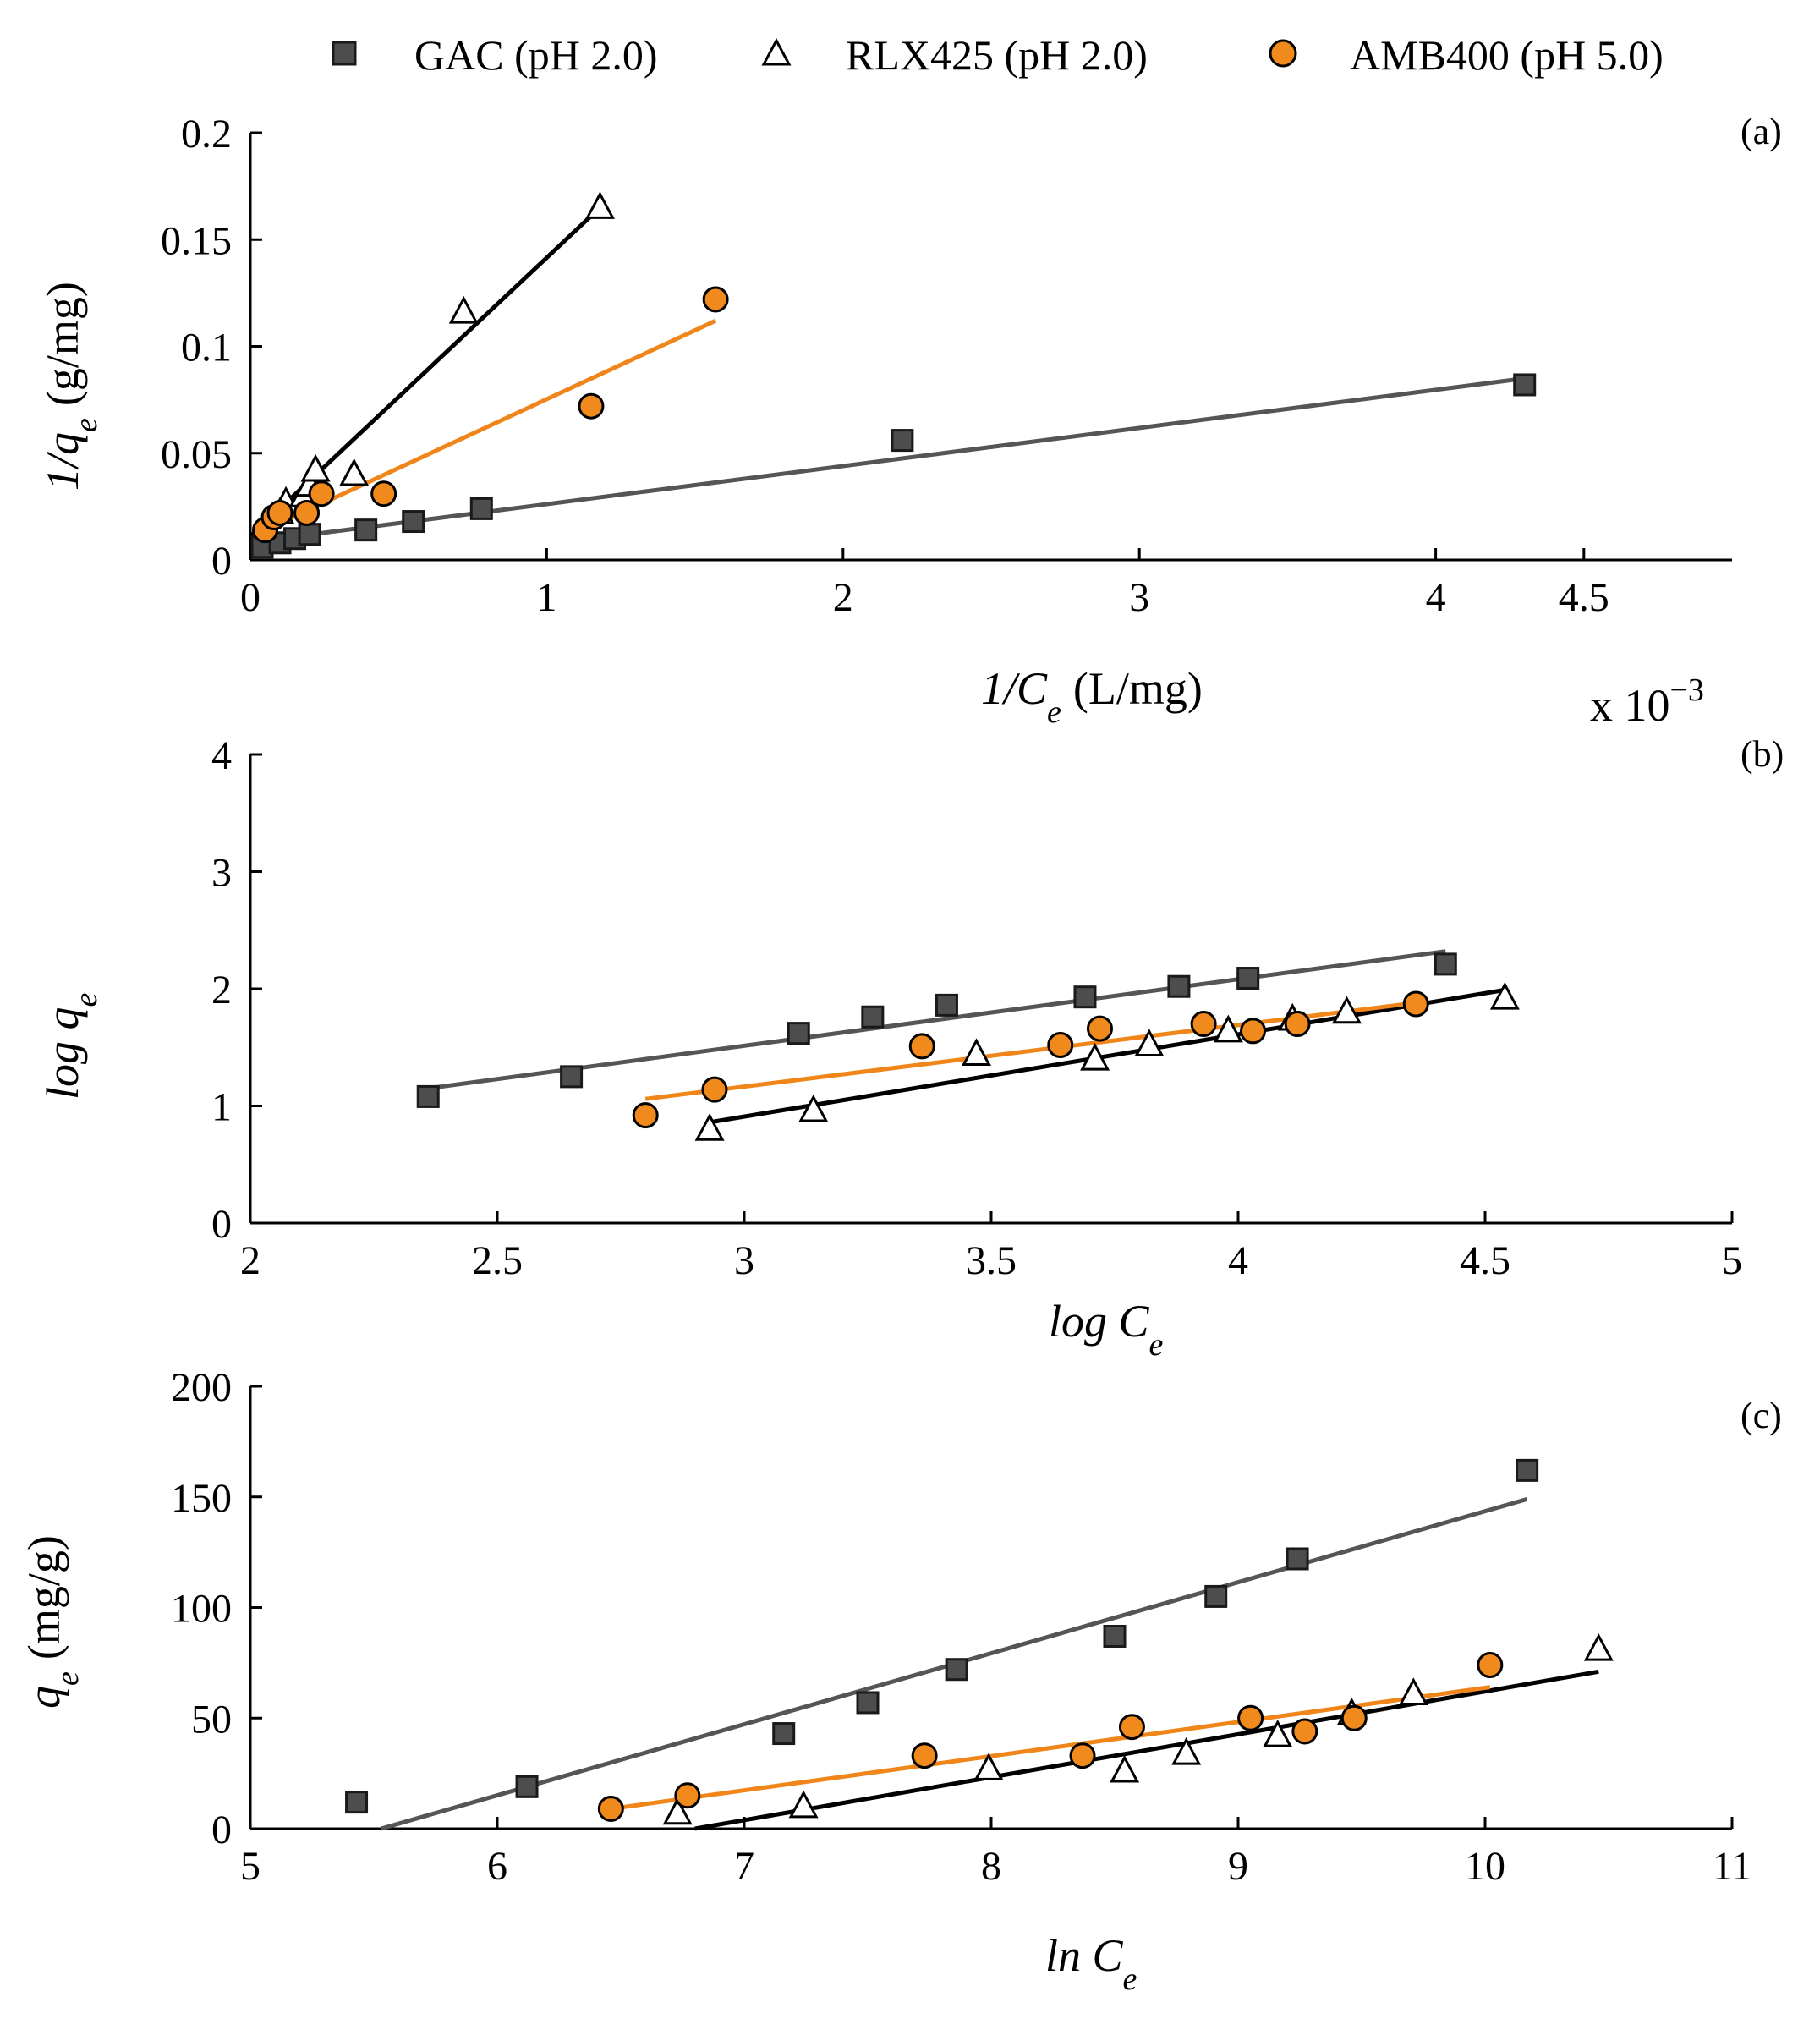  I want to click on panel-c-ytick-label: 50, so click(211, 1720).